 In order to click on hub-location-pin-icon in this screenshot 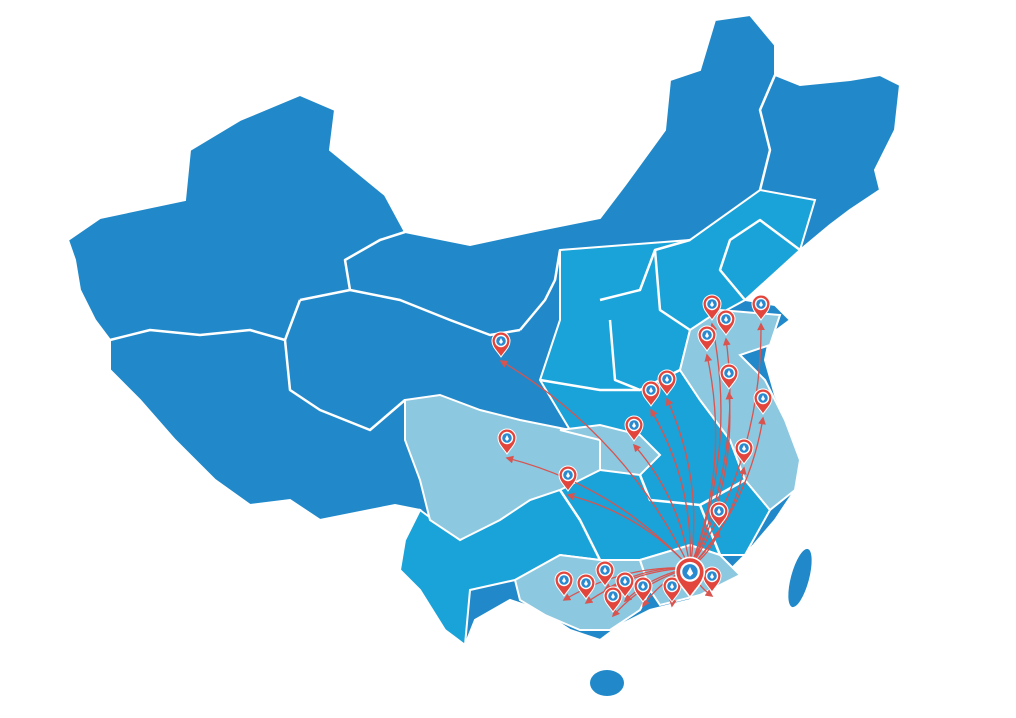, I will do `click(690, 577)`.